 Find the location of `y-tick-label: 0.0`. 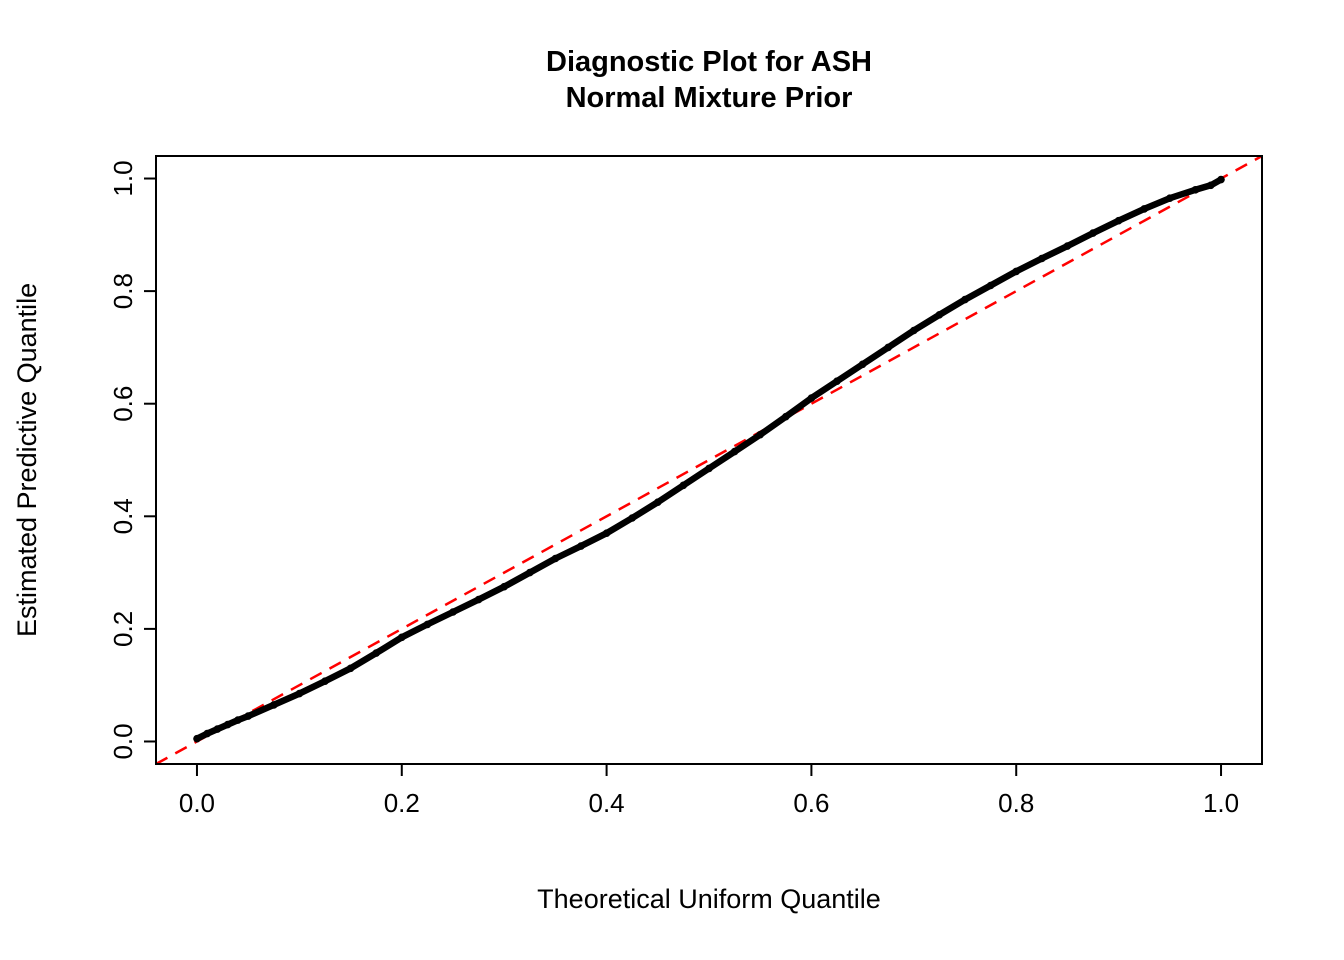

y-tick-label: 0.0 is located at coordinates (123, 741).